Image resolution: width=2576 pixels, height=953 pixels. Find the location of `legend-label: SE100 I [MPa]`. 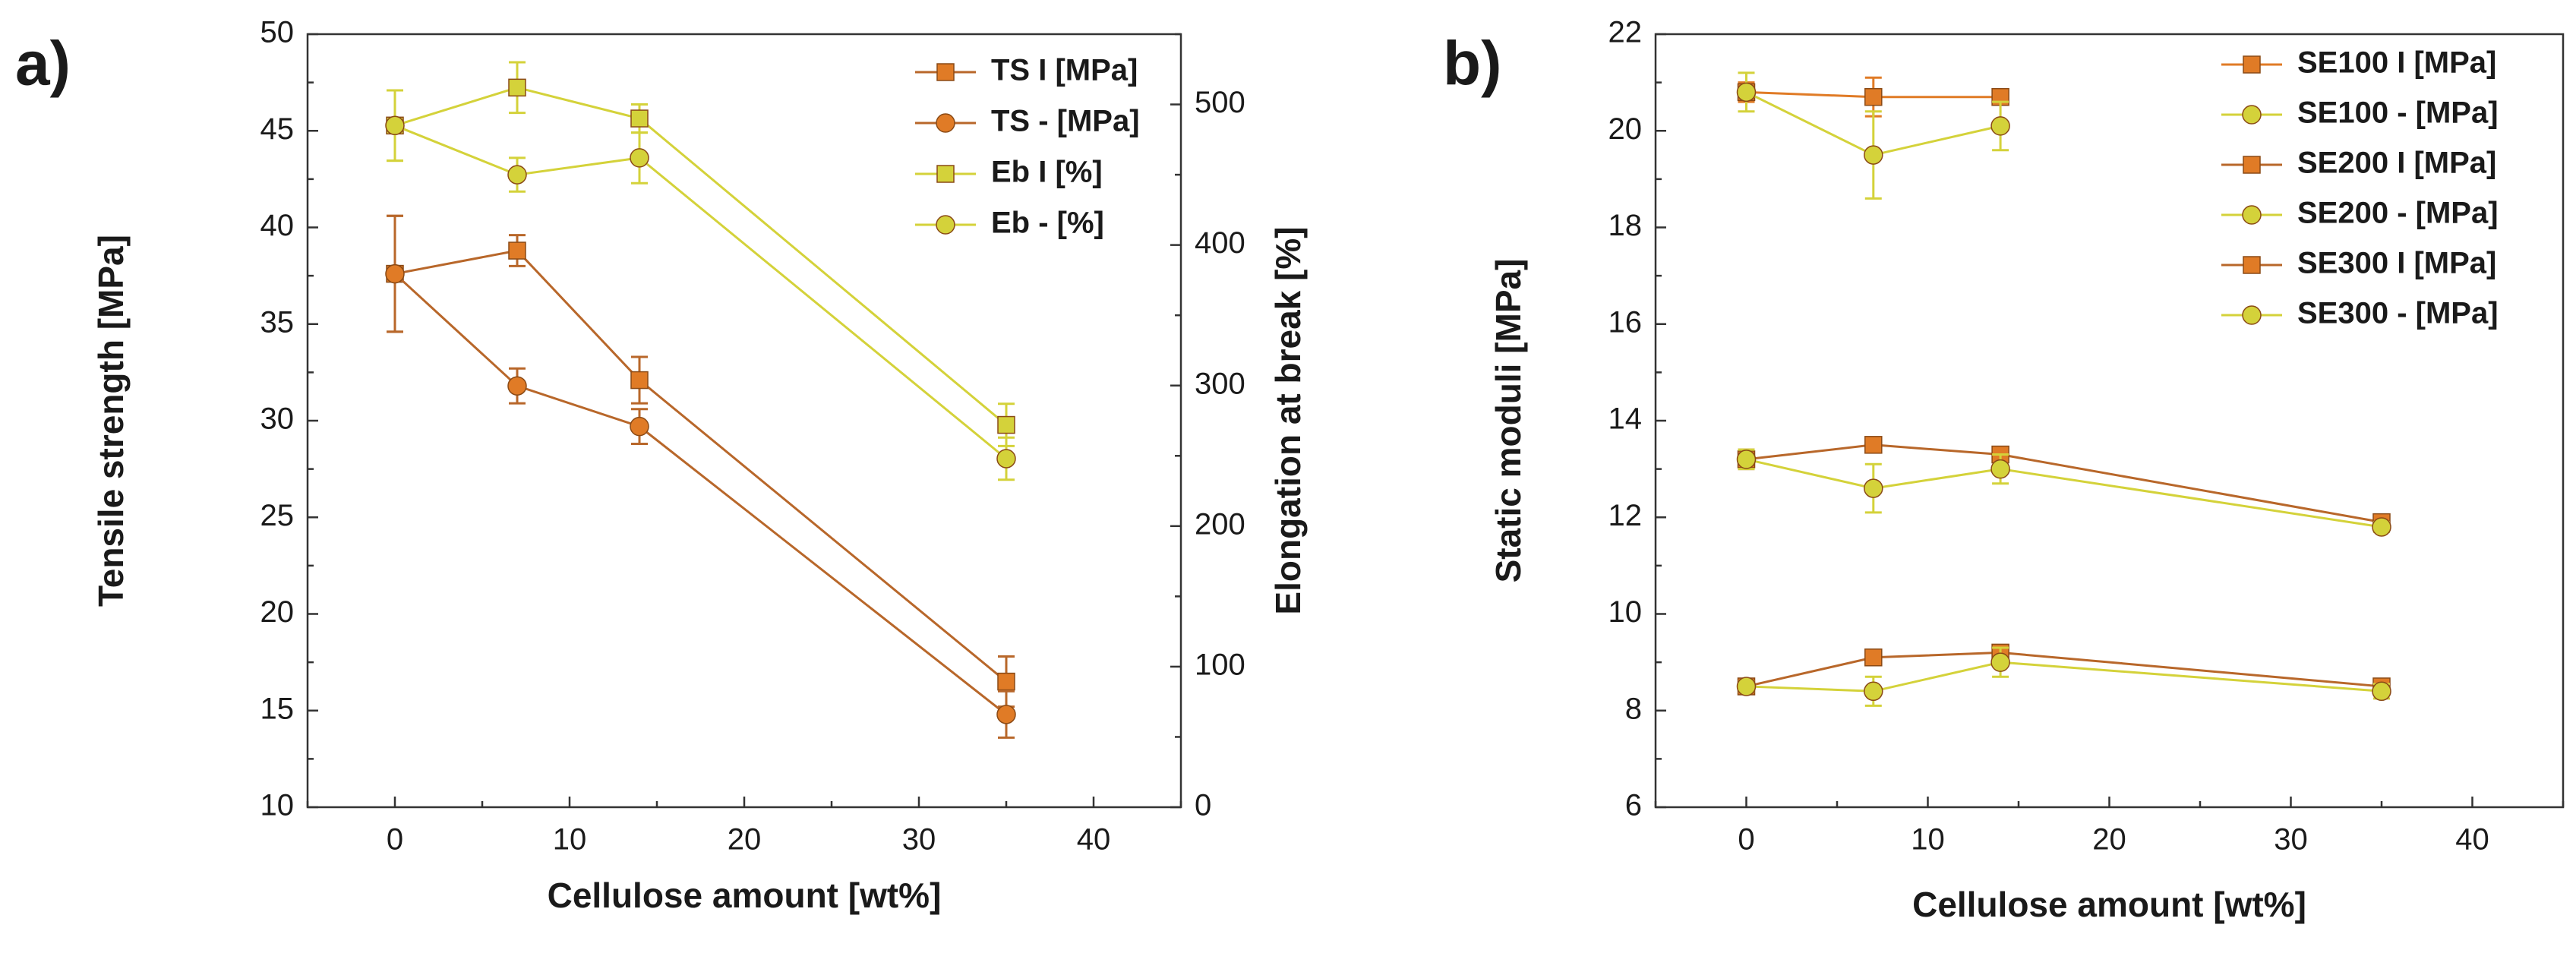

legend-label: SE100 I [MPa] is located at coordinates (2396, 63).